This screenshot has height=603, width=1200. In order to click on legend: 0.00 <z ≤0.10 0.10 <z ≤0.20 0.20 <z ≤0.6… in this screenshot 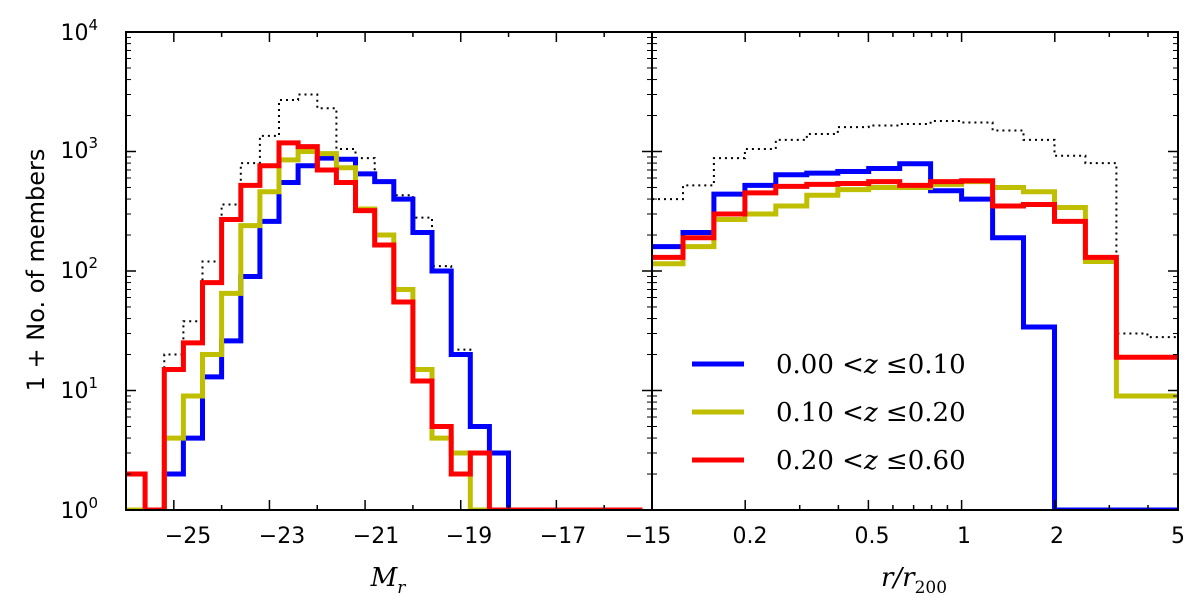, I will do `click(829, 413)`.